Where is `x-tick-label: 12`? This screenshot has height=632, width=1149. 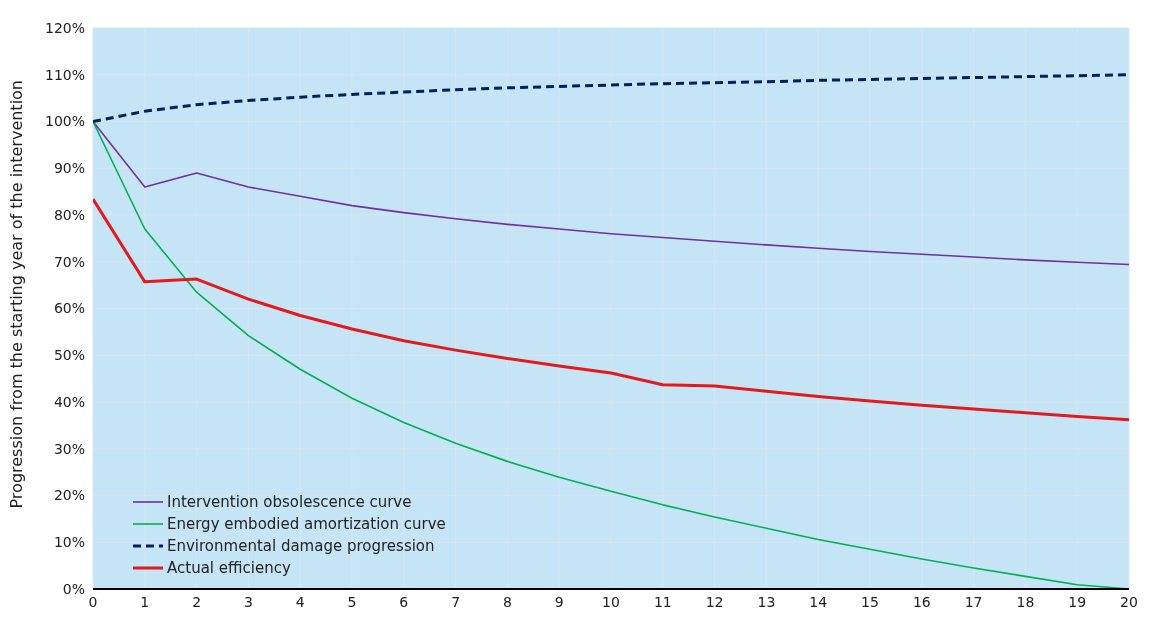 x-tick-label: 12 is located at coordinates (714, 601).